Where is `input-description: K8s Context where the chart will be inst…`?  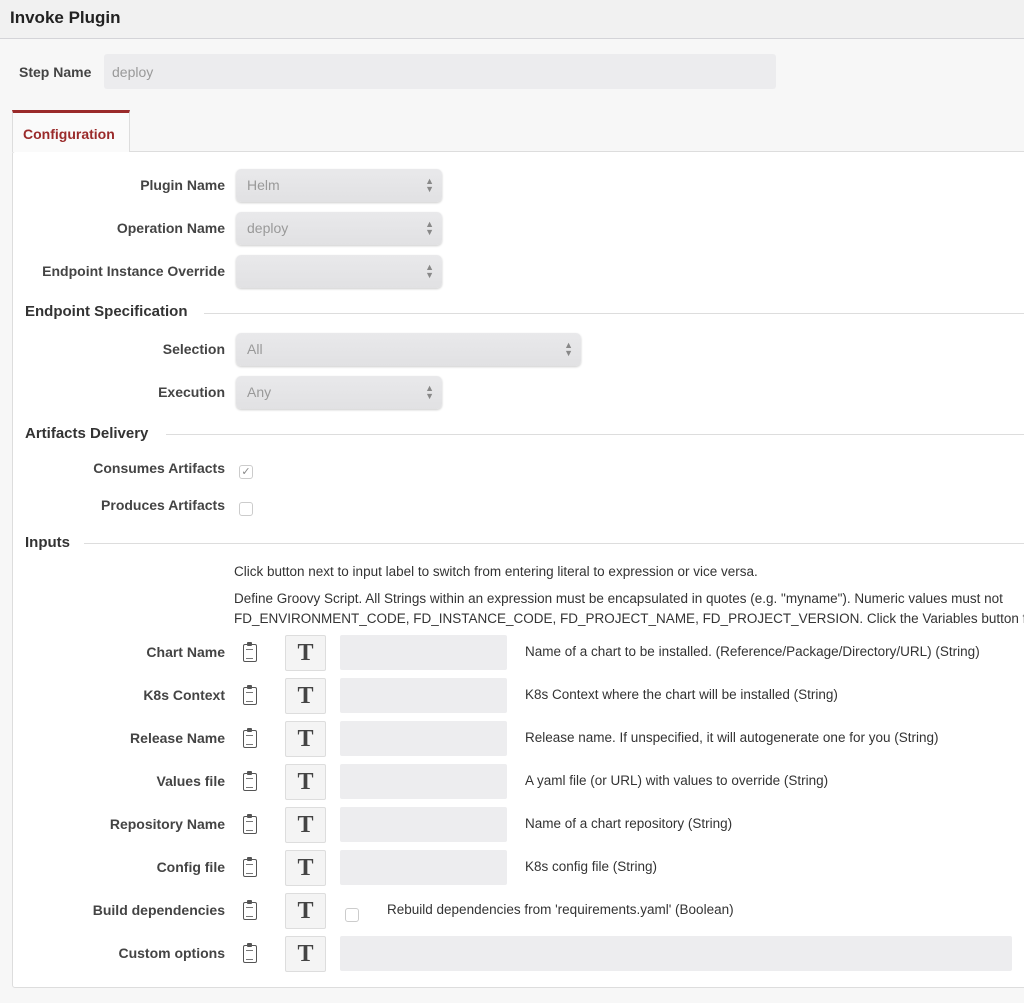
input-description: K8s Context where the chart will be inst… is located at coordinates (681, 694).